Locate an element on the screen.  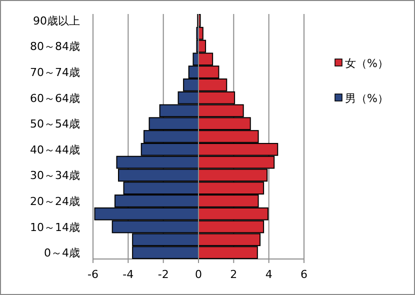
y-tick-label: 40～44歳 is located at coordinates (55, 149).